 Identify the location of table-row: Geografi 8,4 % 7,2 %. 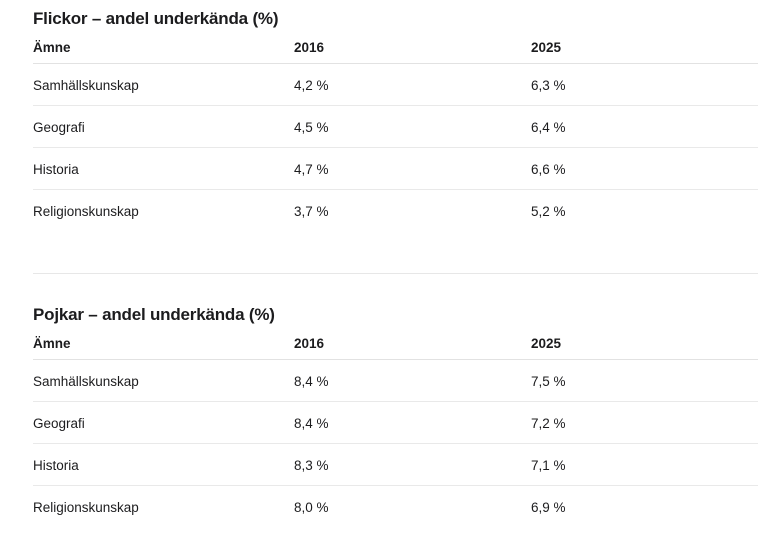
(395, 422).